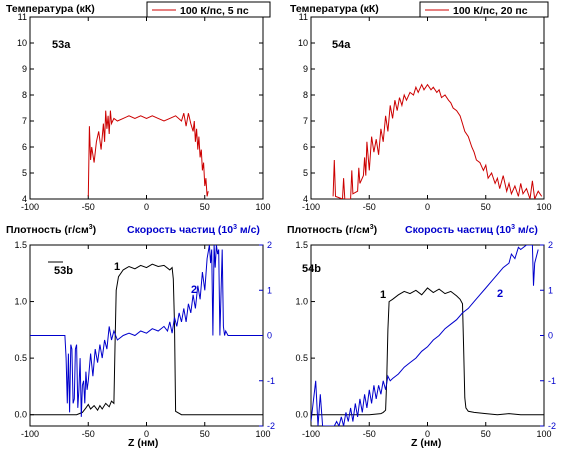 This screenshot has height=451, width=568. Describe the element at coordinates (311, 207) in the screenshot. I see `x-tick-label-54a: -100` at that location.